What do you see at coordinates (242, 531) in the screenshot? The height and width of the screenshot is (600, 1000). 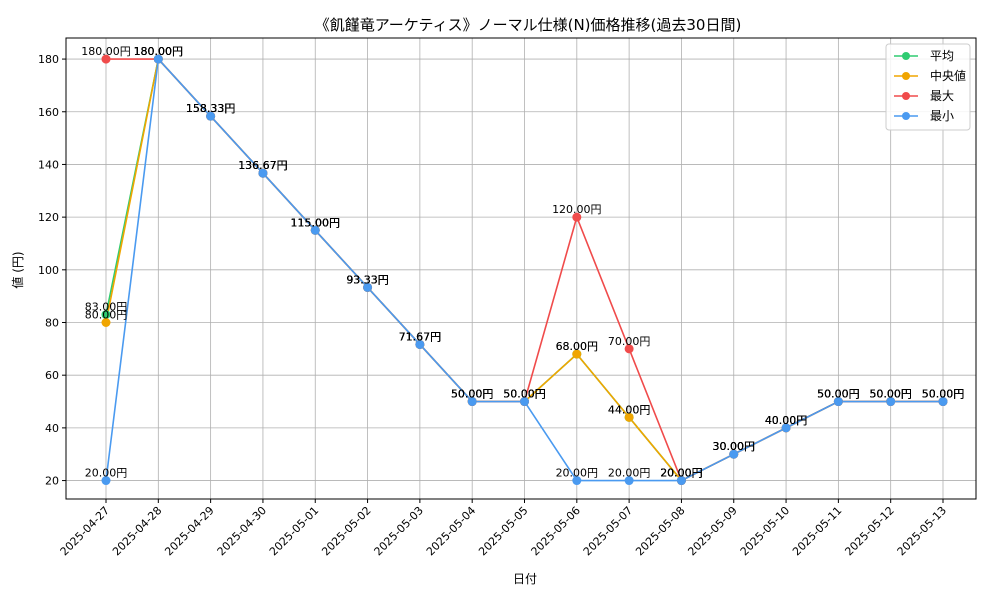 I see `x-tick-label: 2025-04-30` at bounding box center [242, 531].